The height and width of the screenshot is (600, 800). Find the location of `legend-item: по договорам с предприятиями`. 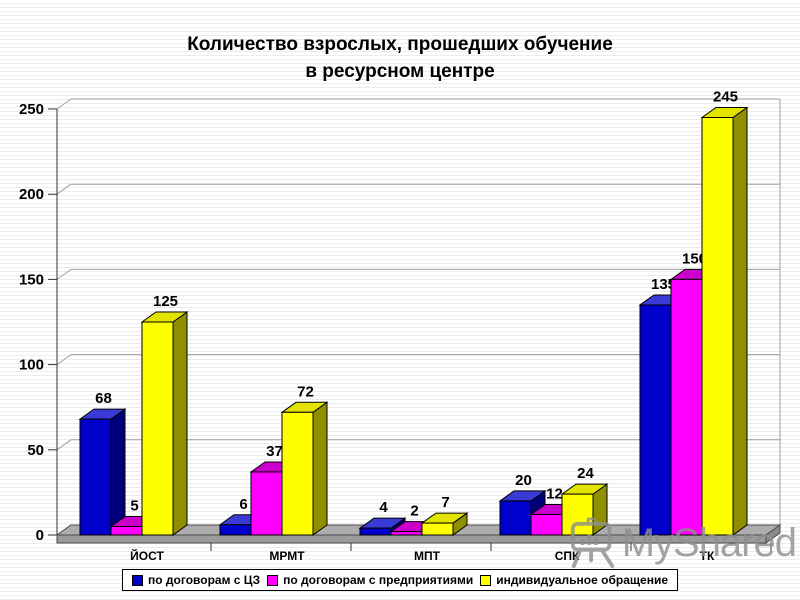

legend-item: по договорам с предприятиями is located at coordinates (370, 580).